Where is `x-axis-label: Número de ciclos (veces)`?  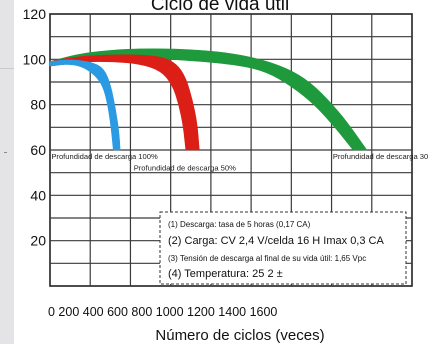 x-axis-label: Número de ciclos (veces) is located at coordinates (239, 335).